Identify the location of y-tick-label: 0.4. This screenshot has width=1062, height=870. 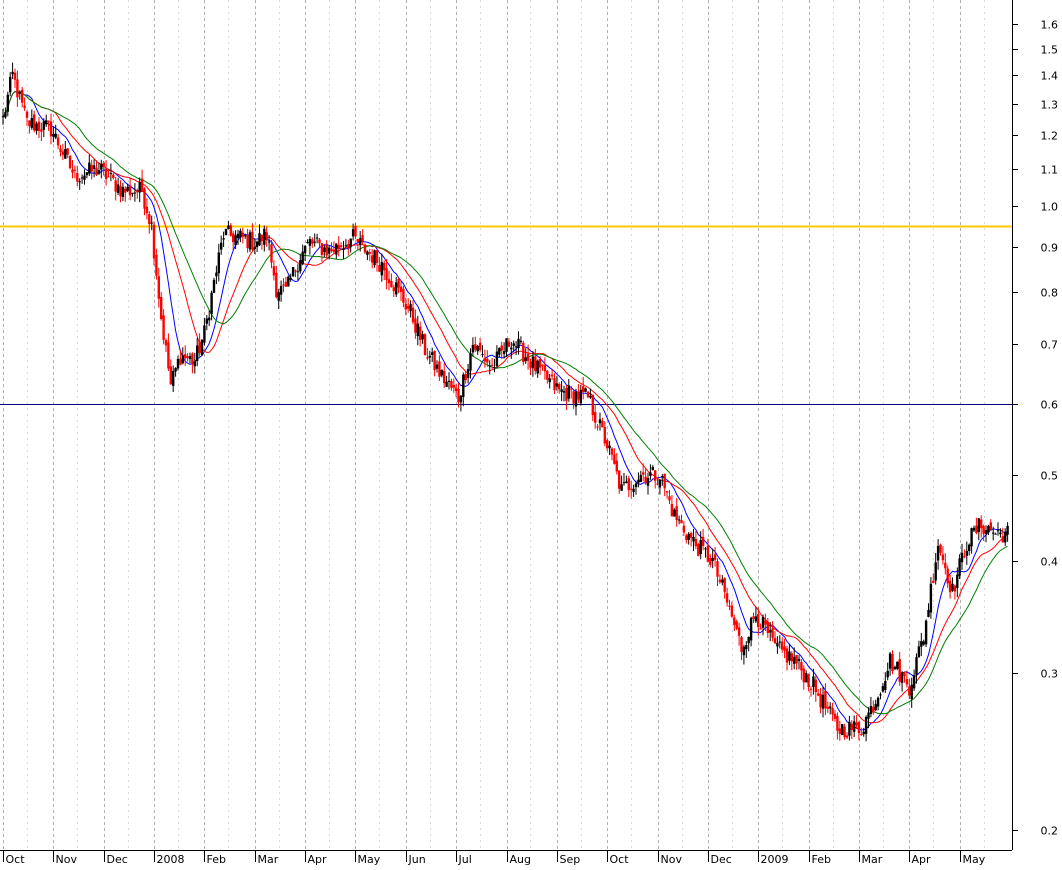
(1050, 562).